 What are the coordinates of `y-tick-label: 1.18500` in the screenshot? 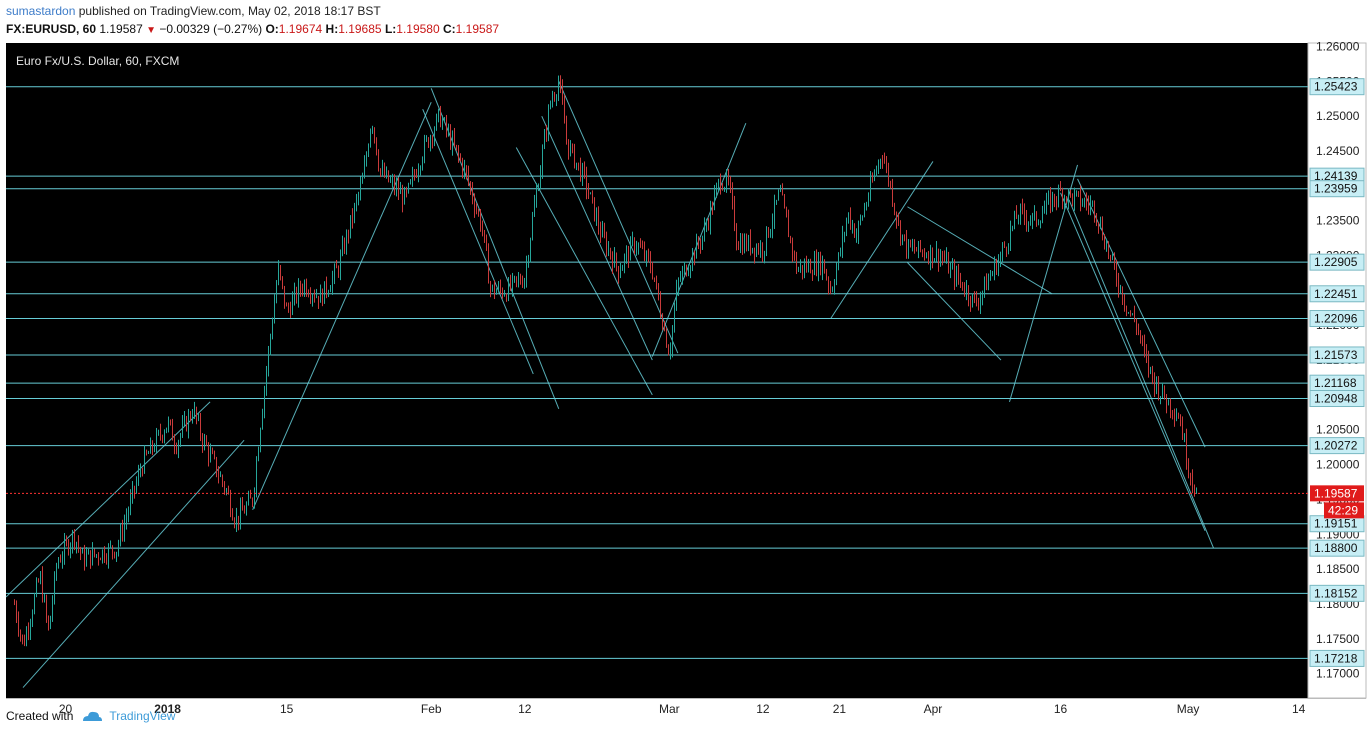 It's located at (1338, 569).